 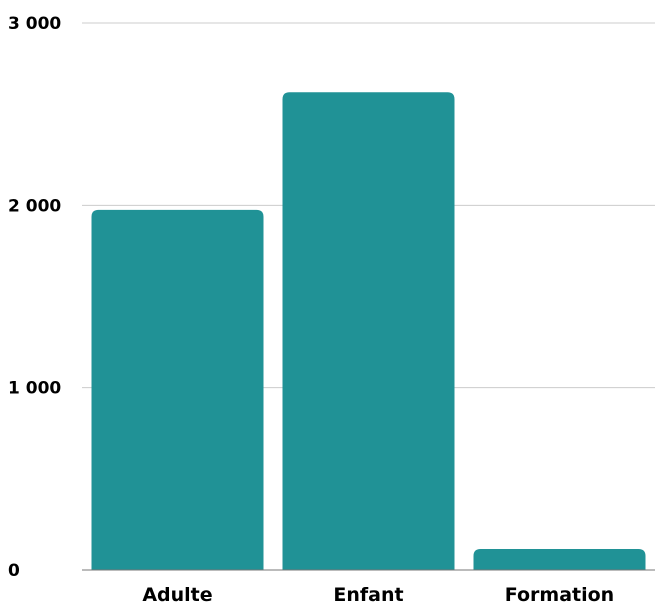 What do you see at coordinates (34, 206) in the screenshot?
I see `y-tick-label: 2 000` at bounding box center [34, 206].